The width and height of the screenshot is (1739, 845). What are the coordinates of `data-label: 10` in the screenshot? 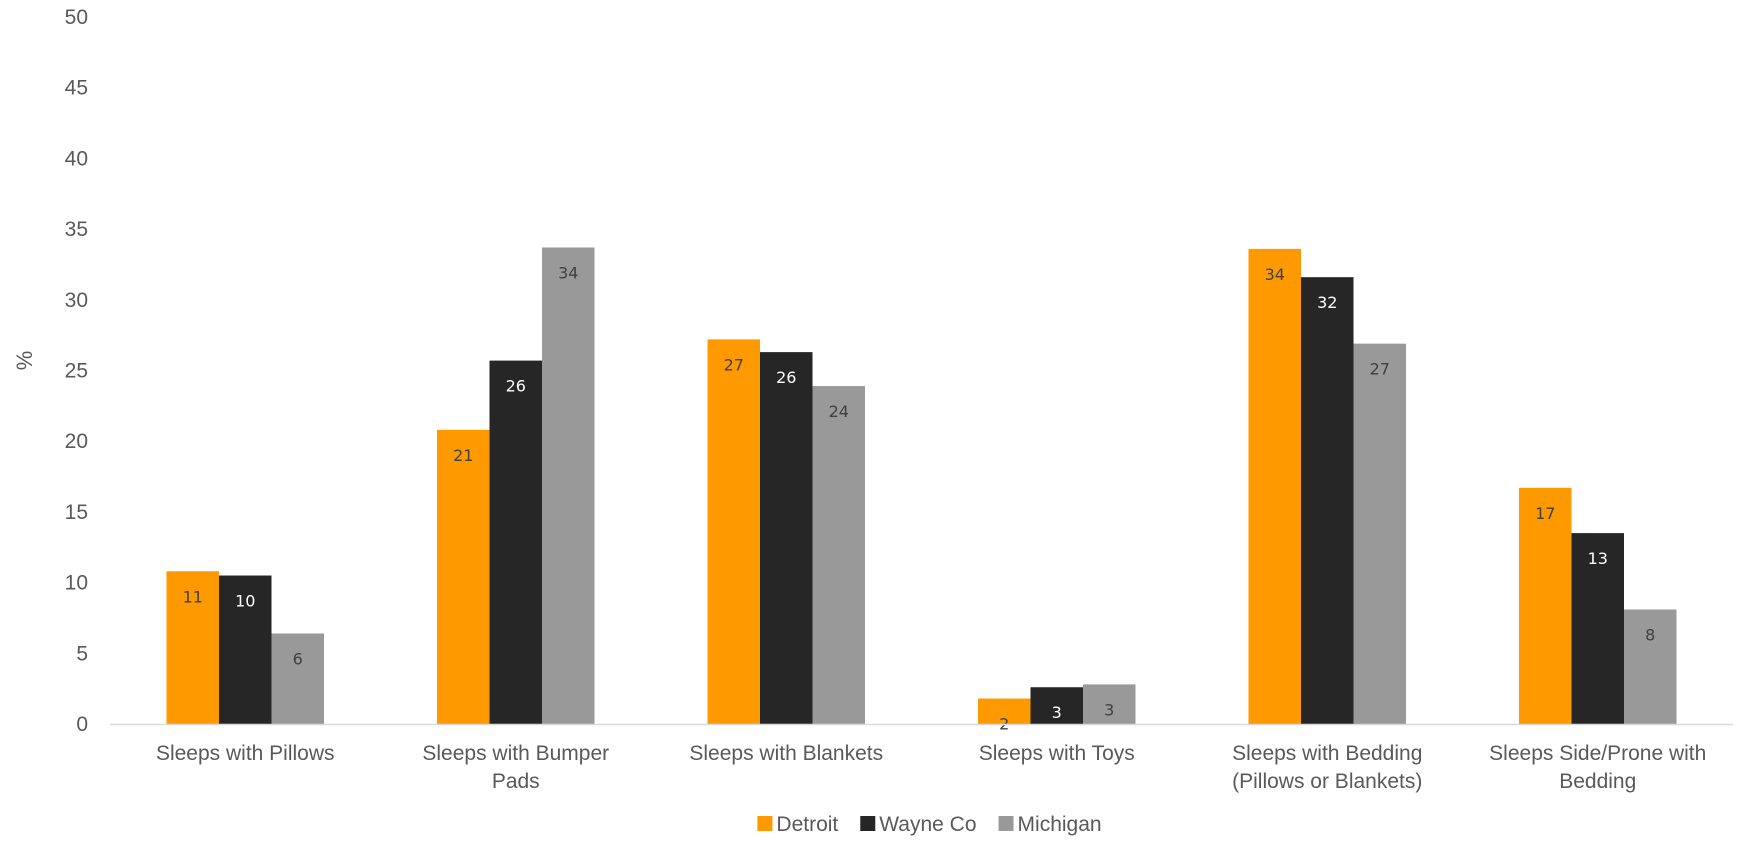 It's located at (245, 601).